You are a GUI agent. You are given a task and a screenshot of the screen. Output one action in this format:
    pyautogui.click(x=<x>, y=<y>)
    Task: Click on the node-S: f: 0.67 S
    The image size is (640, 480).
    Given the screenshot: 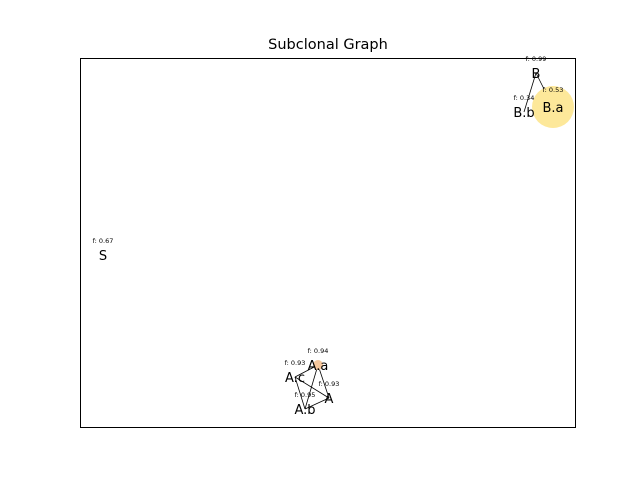 What is the action you would take?
    pyautogui.click(x=103, y=250)
    